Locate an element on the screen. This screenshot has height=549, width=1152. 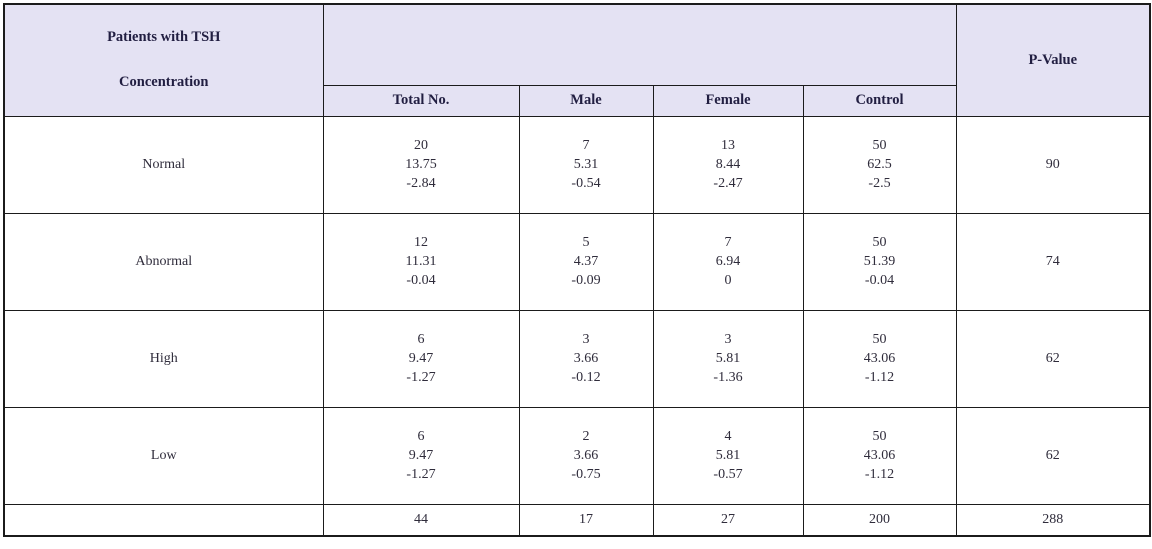
table-title-line2: Concentration is located at coordinates (164, 82).